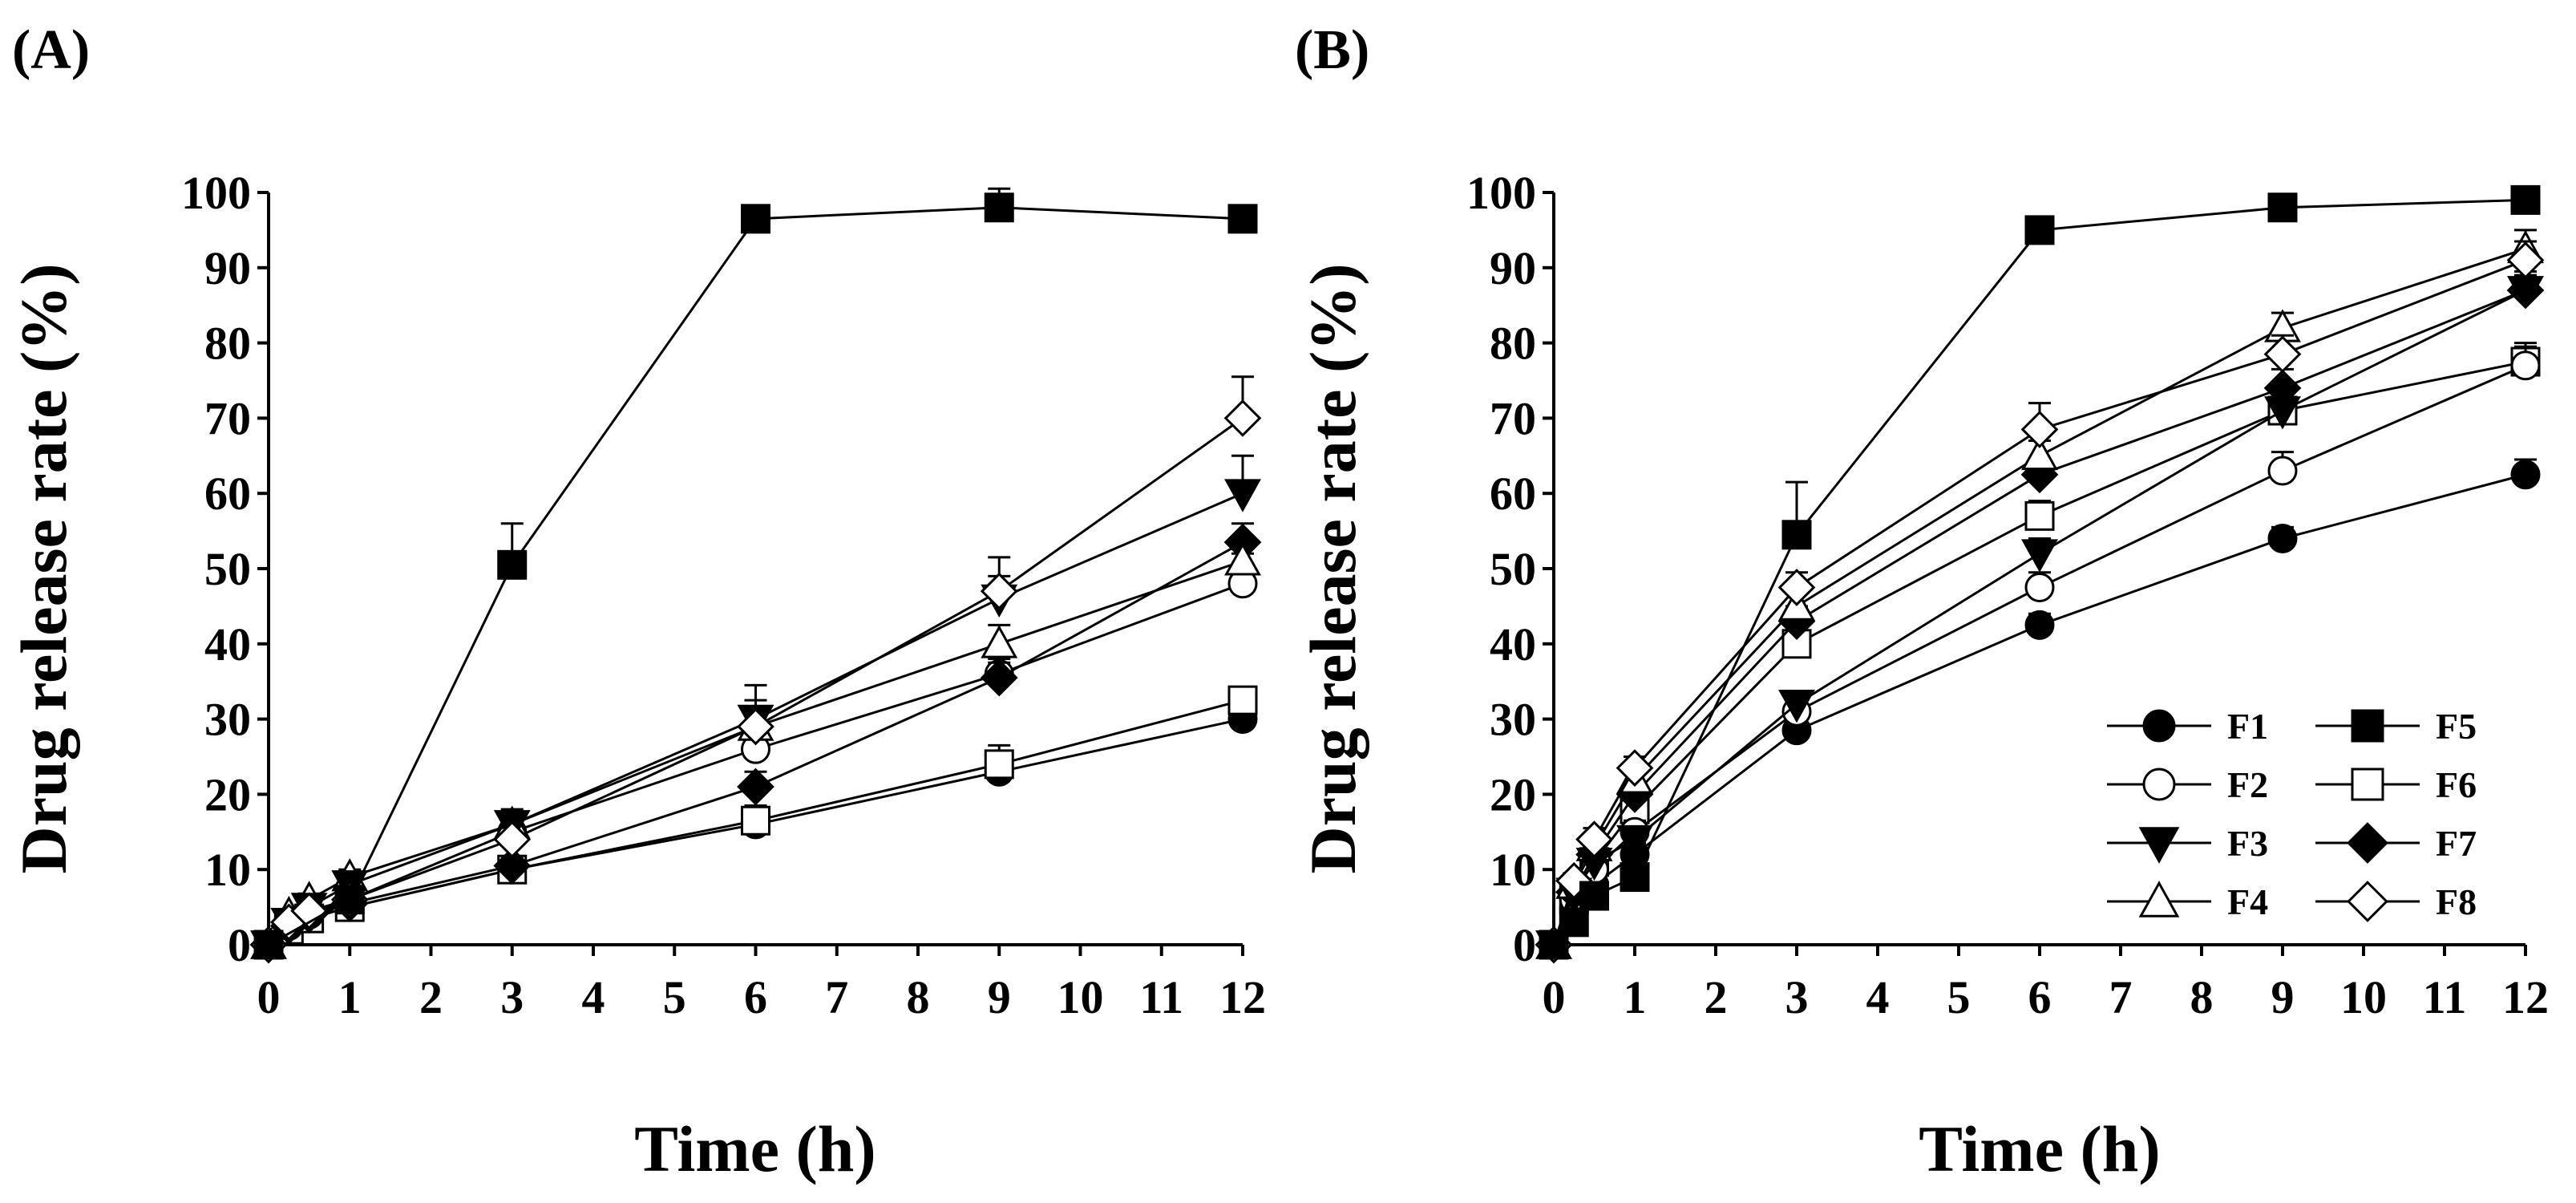 Image resolution: width=2576 pixels, height=1203 pixels. What do you see at coordinates (2292, 814) in the screenshot?
I see `legend: F1 F2 F3 F4 F5 F6 F7 F8` at bounding box center [2292, 814].